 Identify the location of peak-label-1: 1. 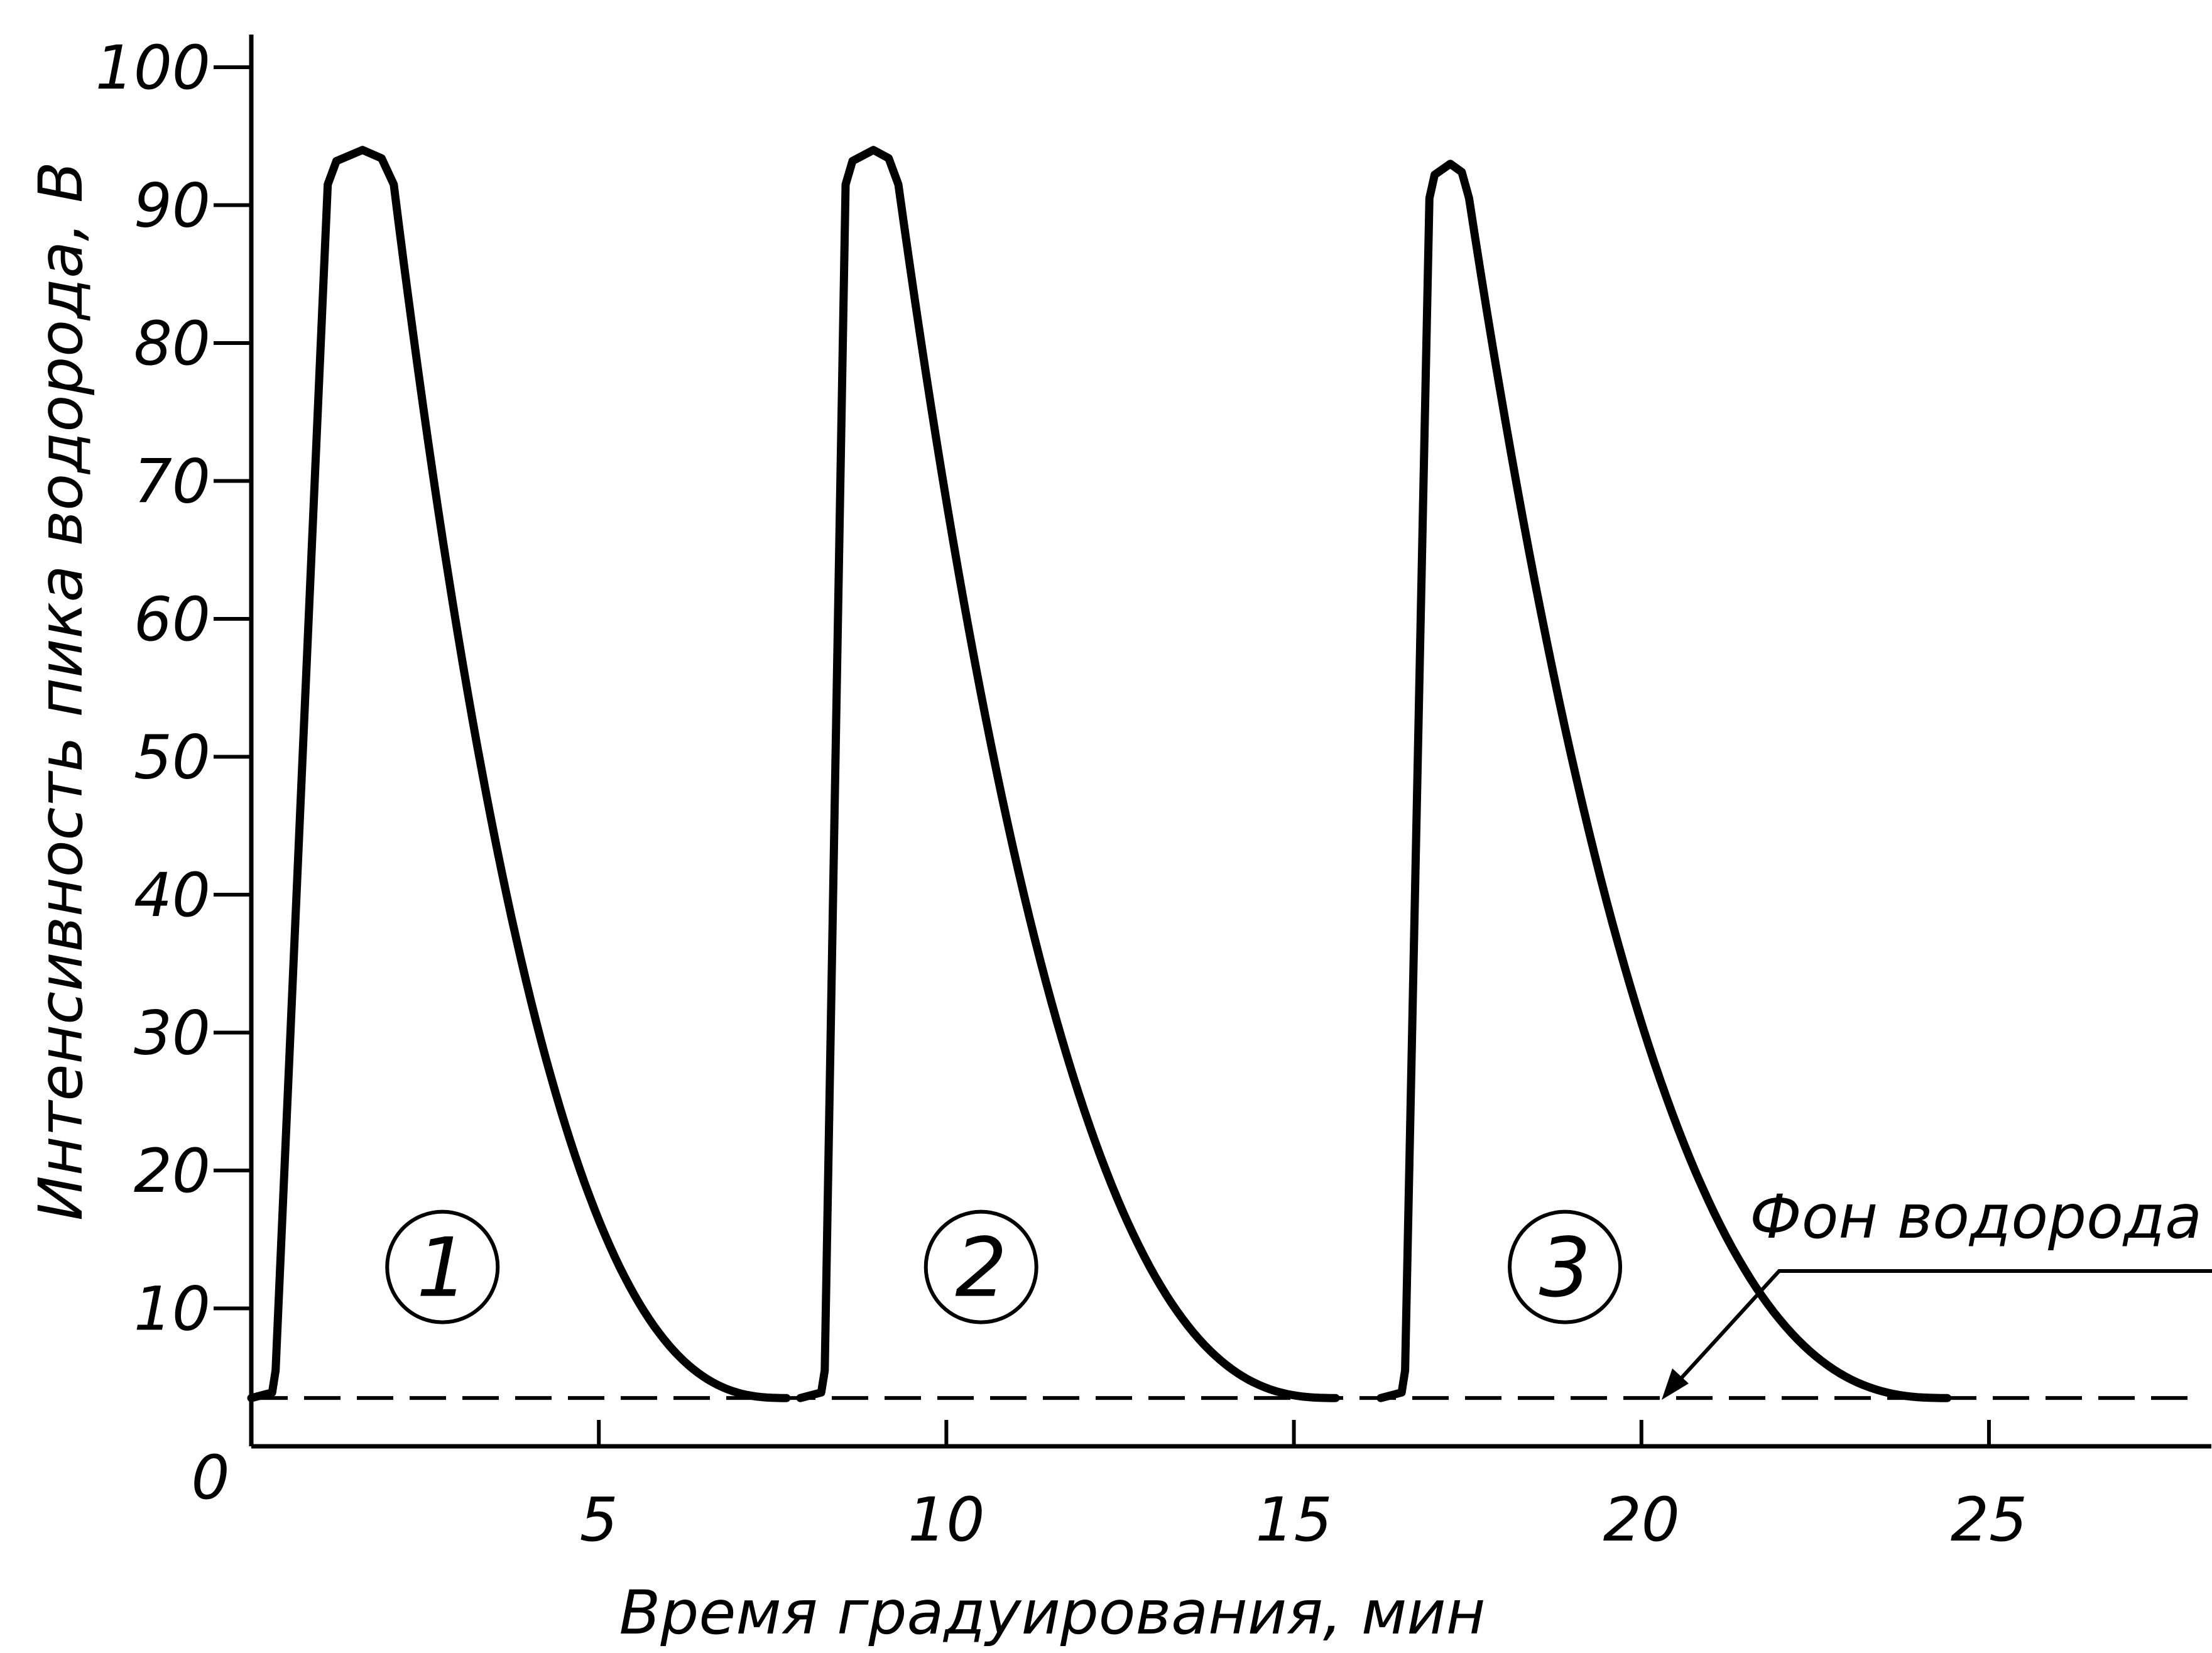
(443, 1268).